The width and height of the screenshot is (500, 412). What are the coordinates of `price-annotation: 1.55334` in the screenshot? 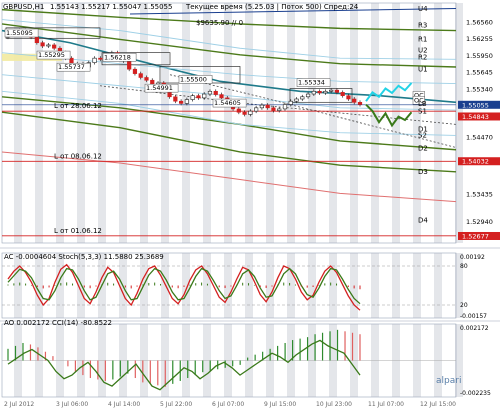 It's located at (311, 83).